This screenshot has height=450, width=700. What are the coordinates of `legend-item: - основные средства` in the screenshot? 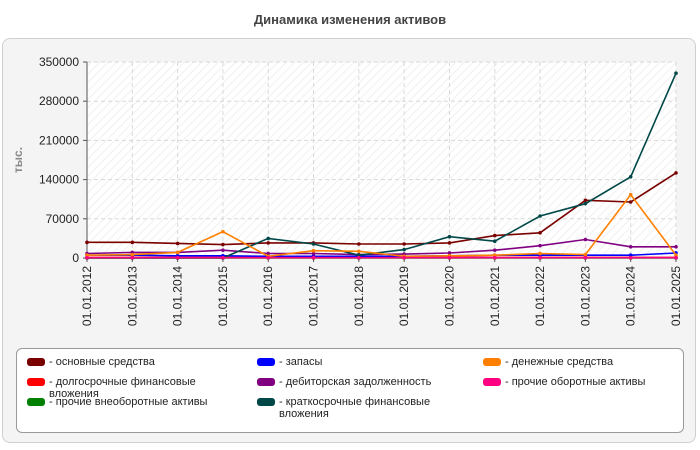 It's located at (133, 362).